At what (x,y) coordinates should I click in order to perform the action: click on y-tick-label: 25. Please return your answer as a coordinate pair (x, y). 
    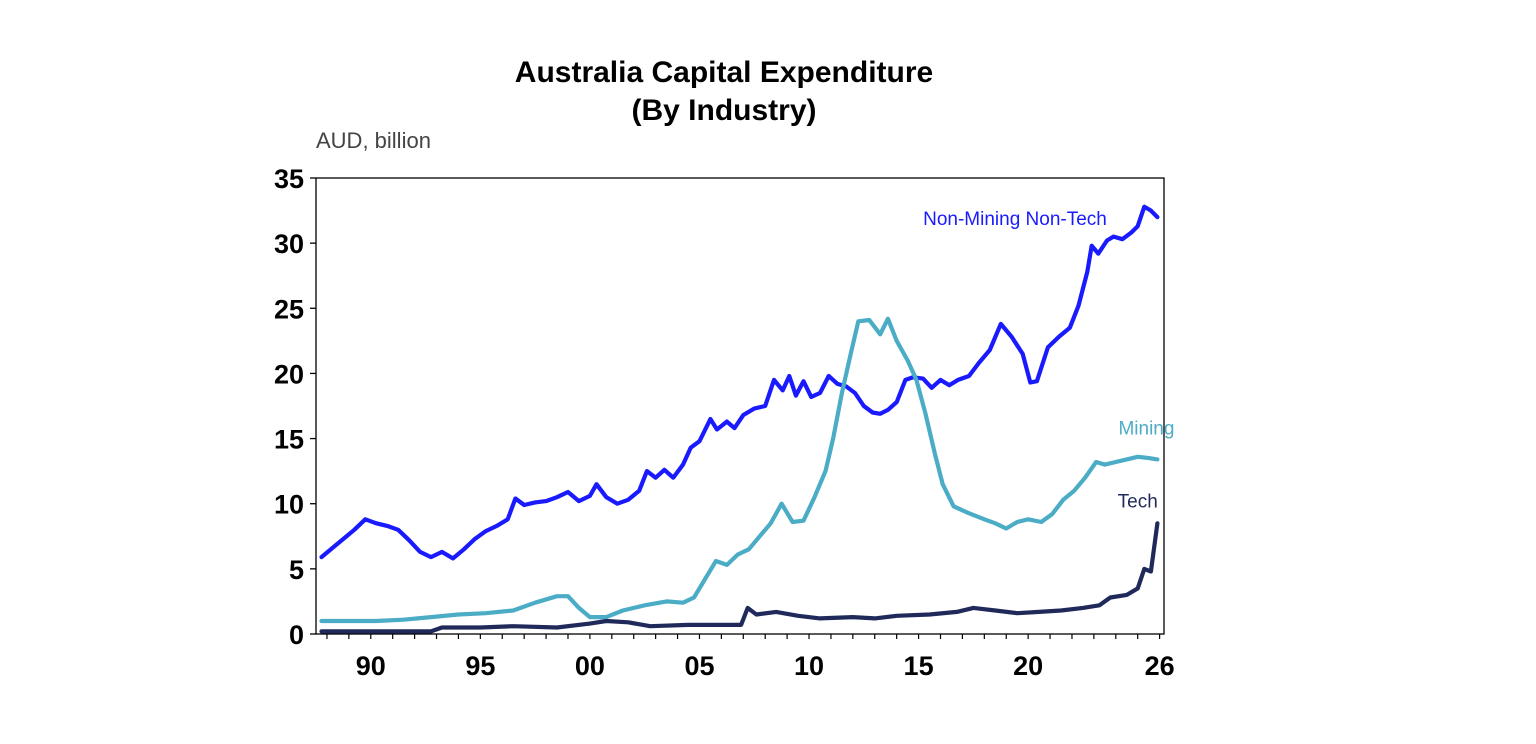
    Looking at the image, I should click on (289, 309).